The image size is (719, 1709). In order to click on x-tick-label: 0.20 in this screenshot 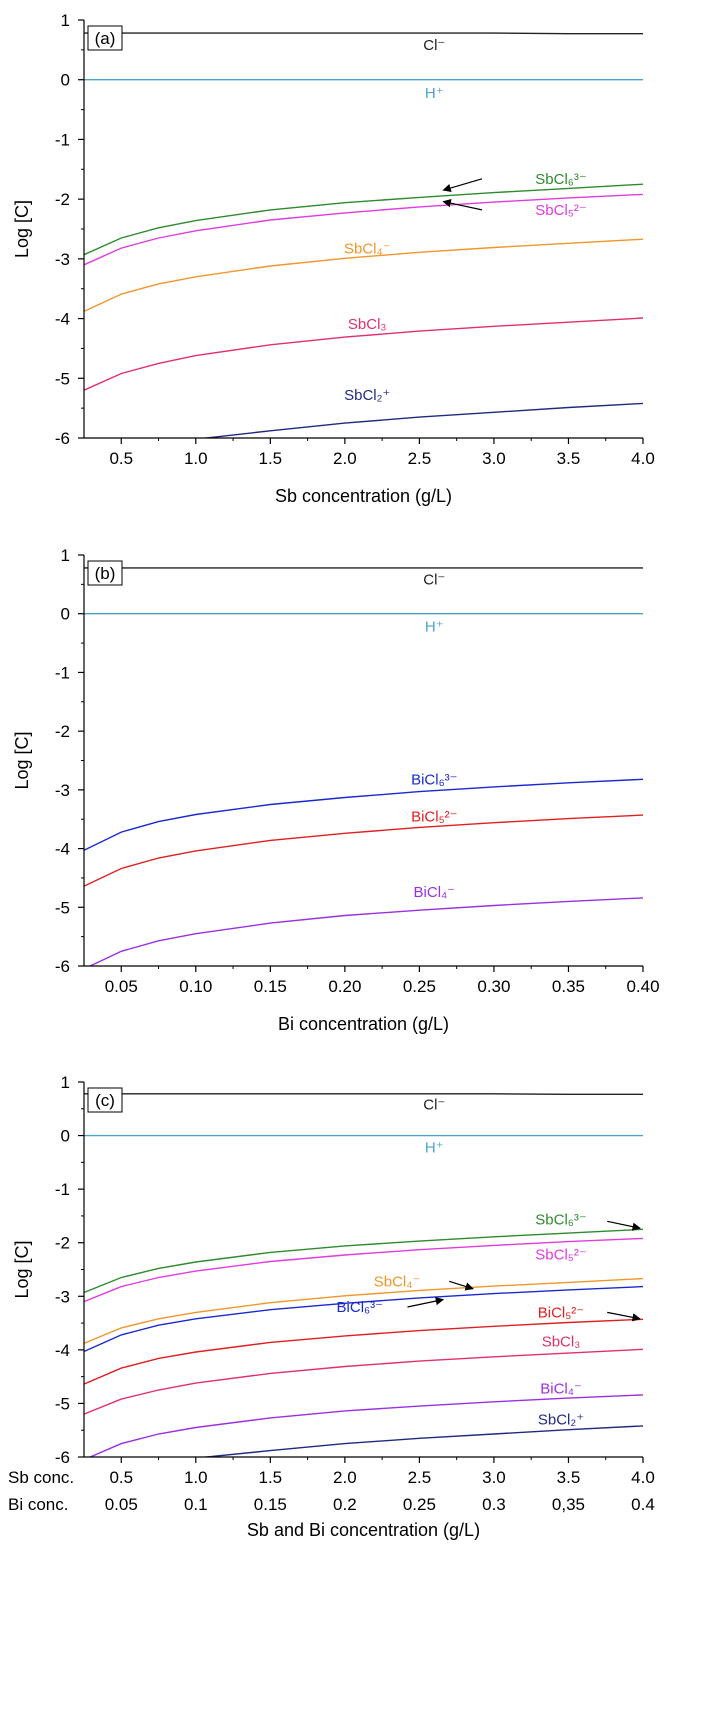, I will do `click(344, 986)`.